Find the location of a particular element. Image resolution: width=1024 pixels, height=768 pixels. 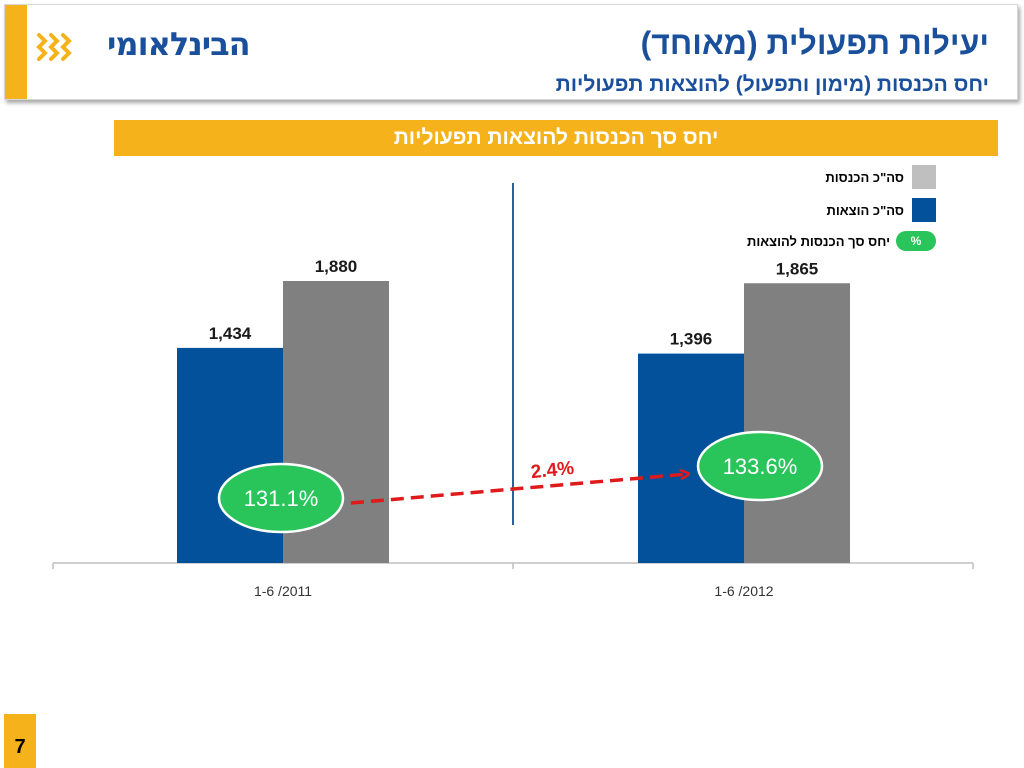

ratio-label: 131.1% is located at coordinates (281, 498).